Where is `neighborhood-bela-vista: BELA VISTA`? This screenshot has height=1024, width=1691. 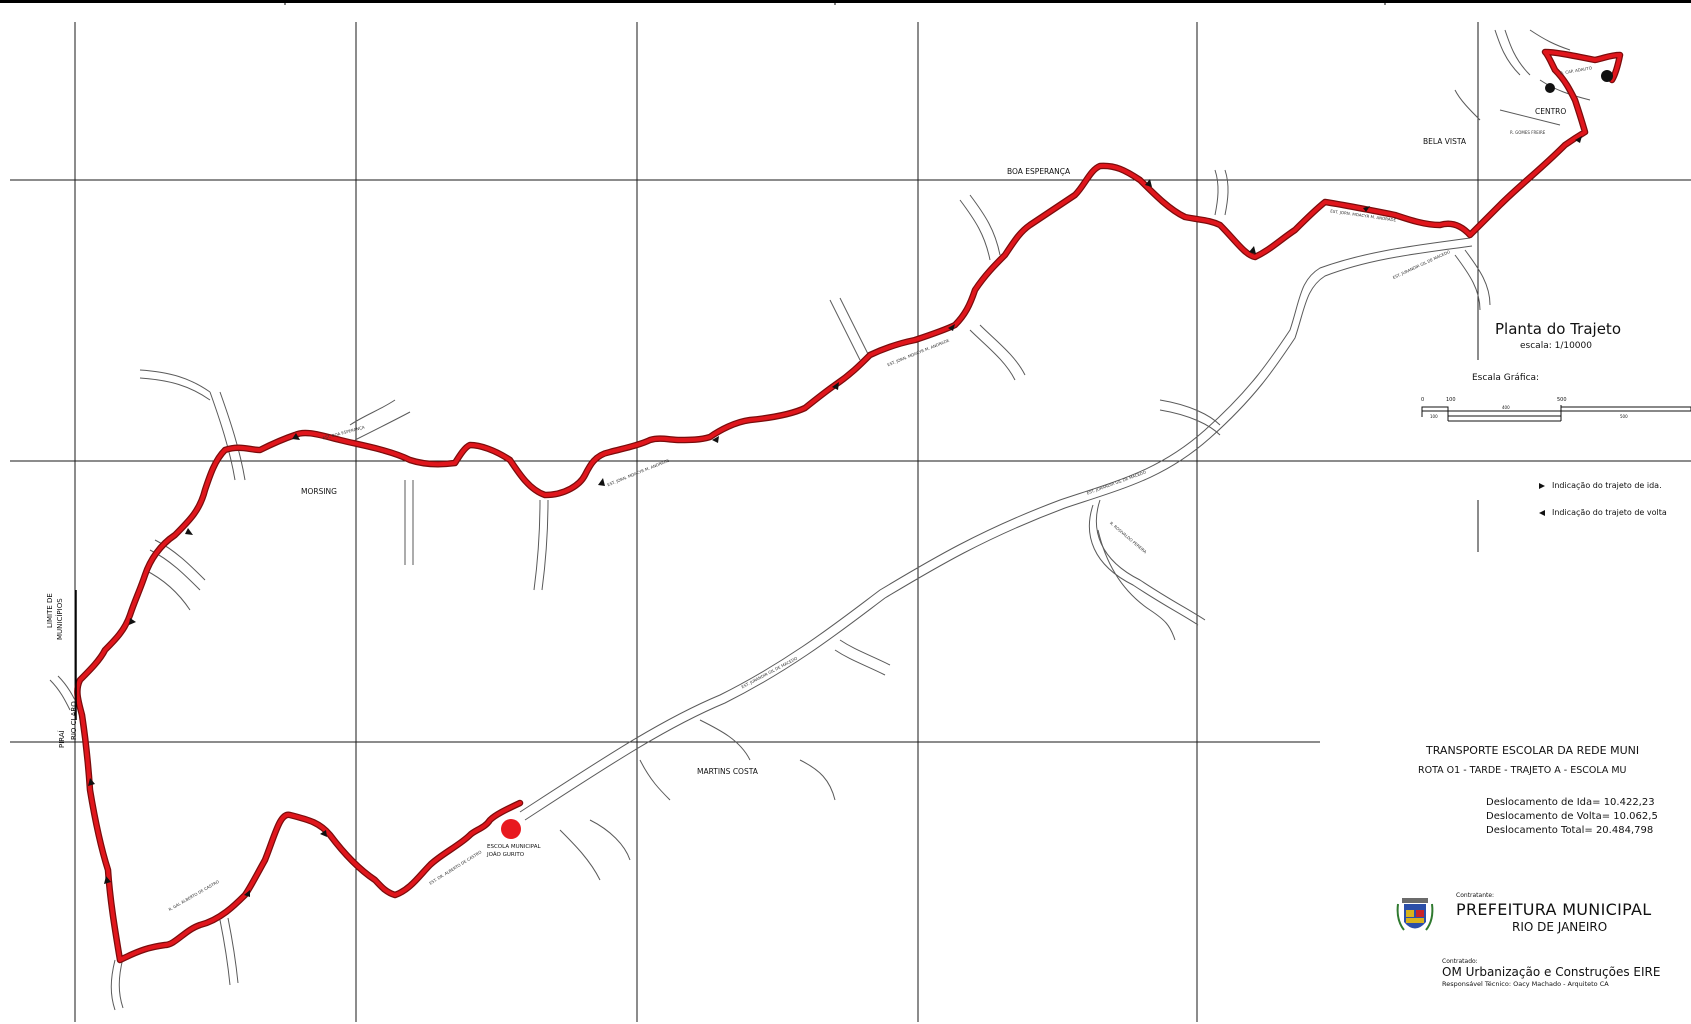 neighborhood-bela-vista: BELA VISTA is located at coordinates (1444, 141).